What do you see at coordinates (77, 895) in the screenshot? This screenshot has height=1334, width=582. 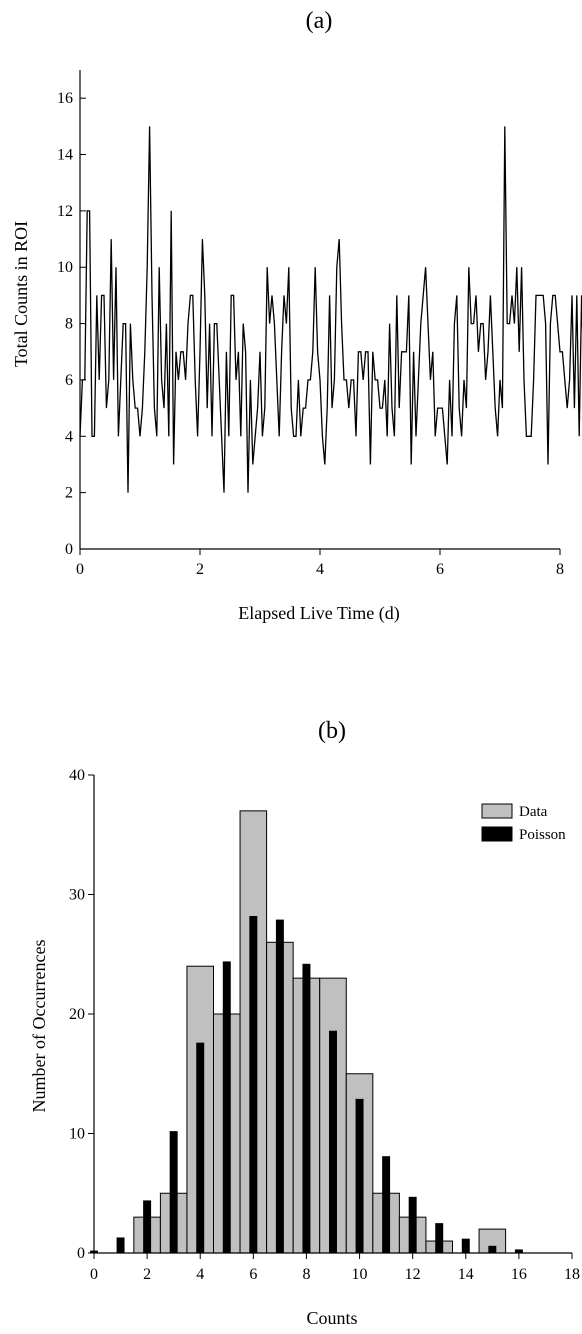 I see `y-tick-label: 30` at bounding box center [77, 895].